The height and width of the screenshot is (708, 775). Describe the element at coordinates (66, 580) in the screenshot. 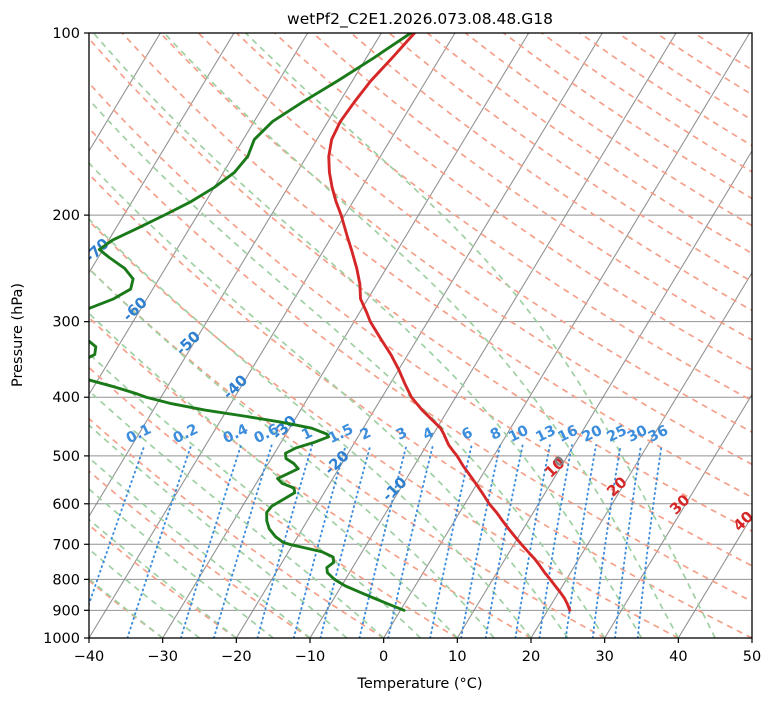

I see `y-tick-label: 800` at that location.